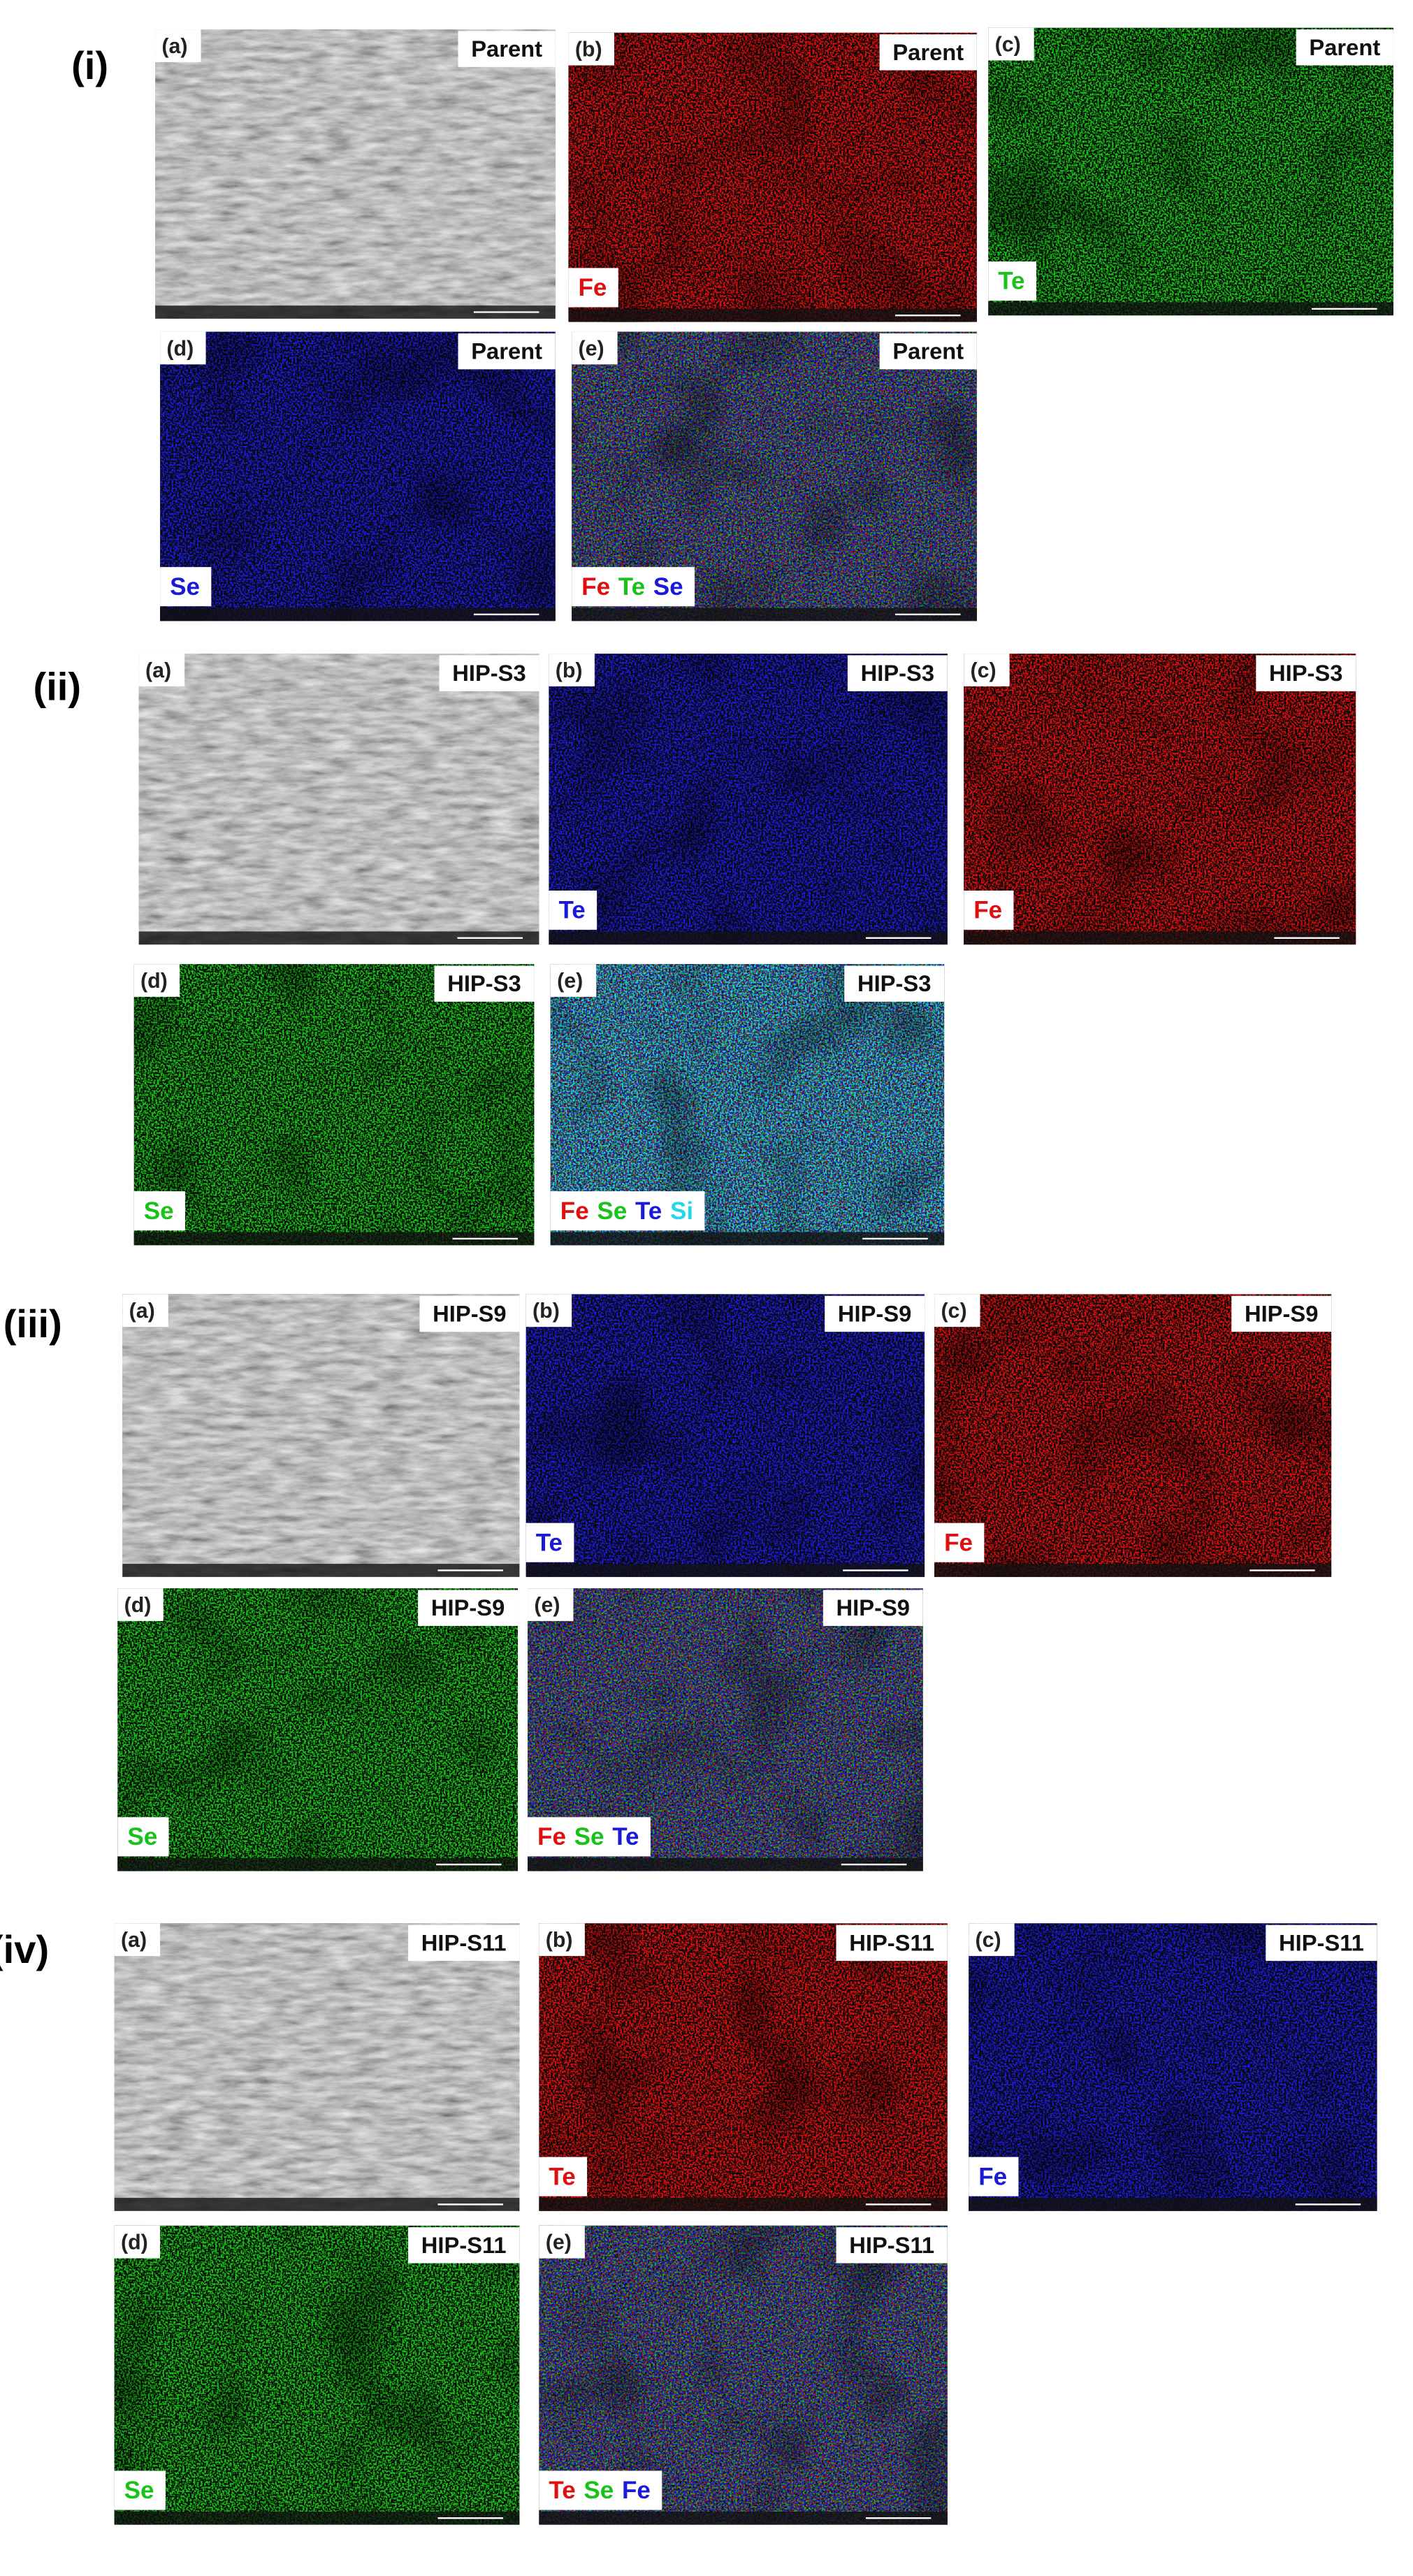 Image resolution: width=1413 pixels, height=2576 pixels. What do you see at coordinates (1190, 171) in the screenshot?
I see `panel: (c) Parent Te` at bounding box center [1190, 171].